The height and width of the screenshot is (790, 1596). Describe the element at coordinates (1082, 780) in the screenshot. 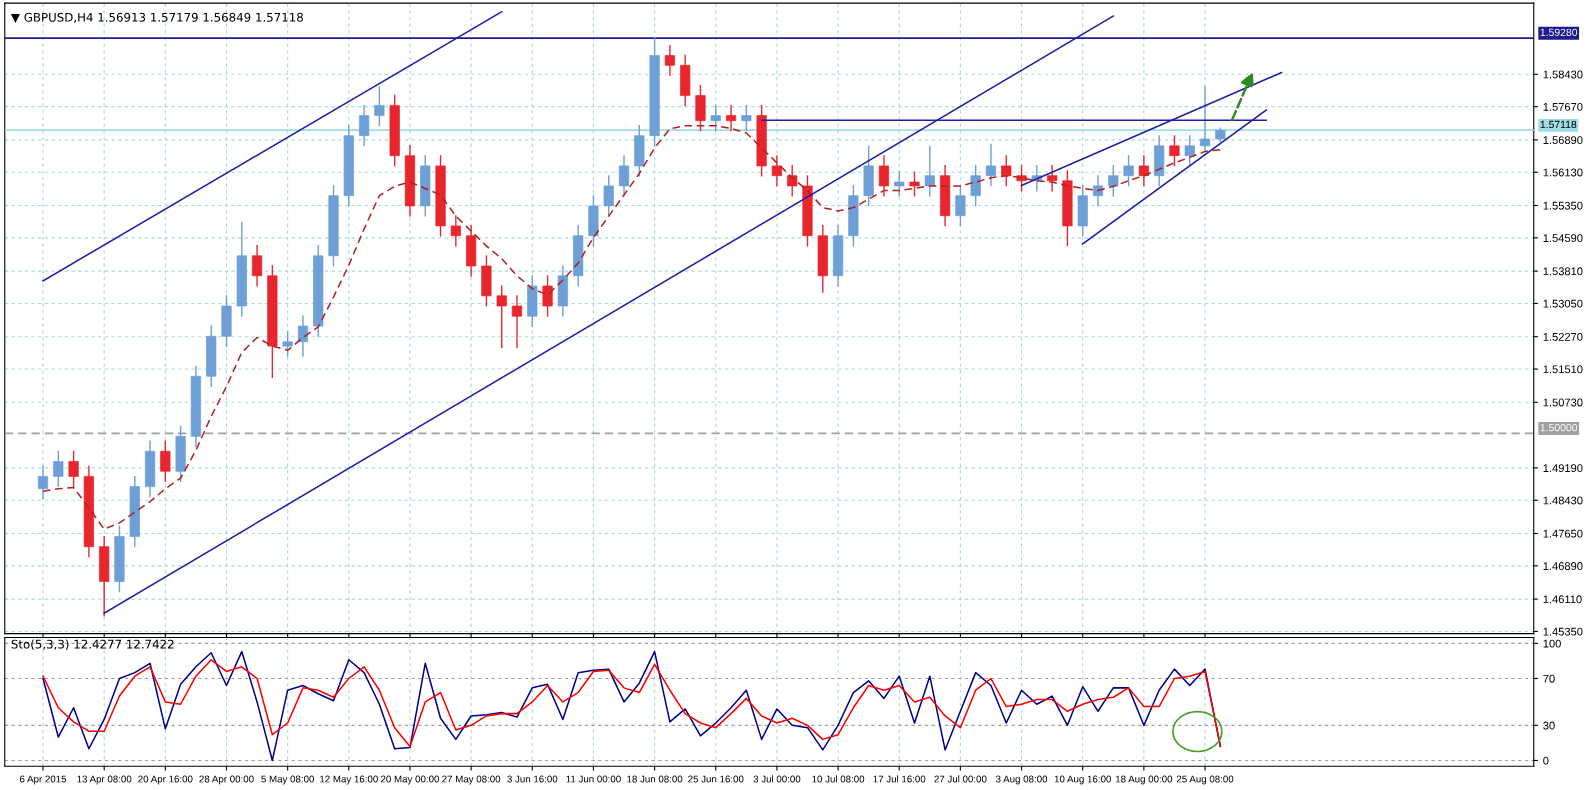

I see `x-tick-label: 10 Aug 16:00` at that location.